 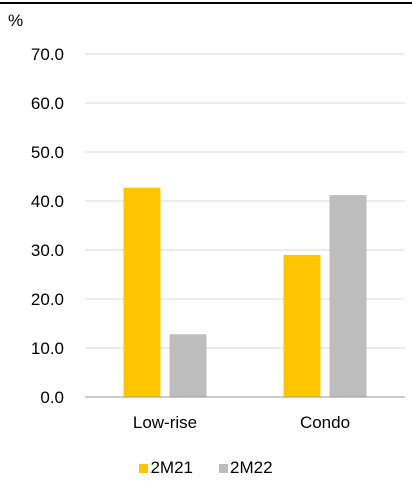 What do you see at coordinates (47, 201) in the screenshot?
I see `y-tick-label: 40.0` at bounding box center [47, 201].